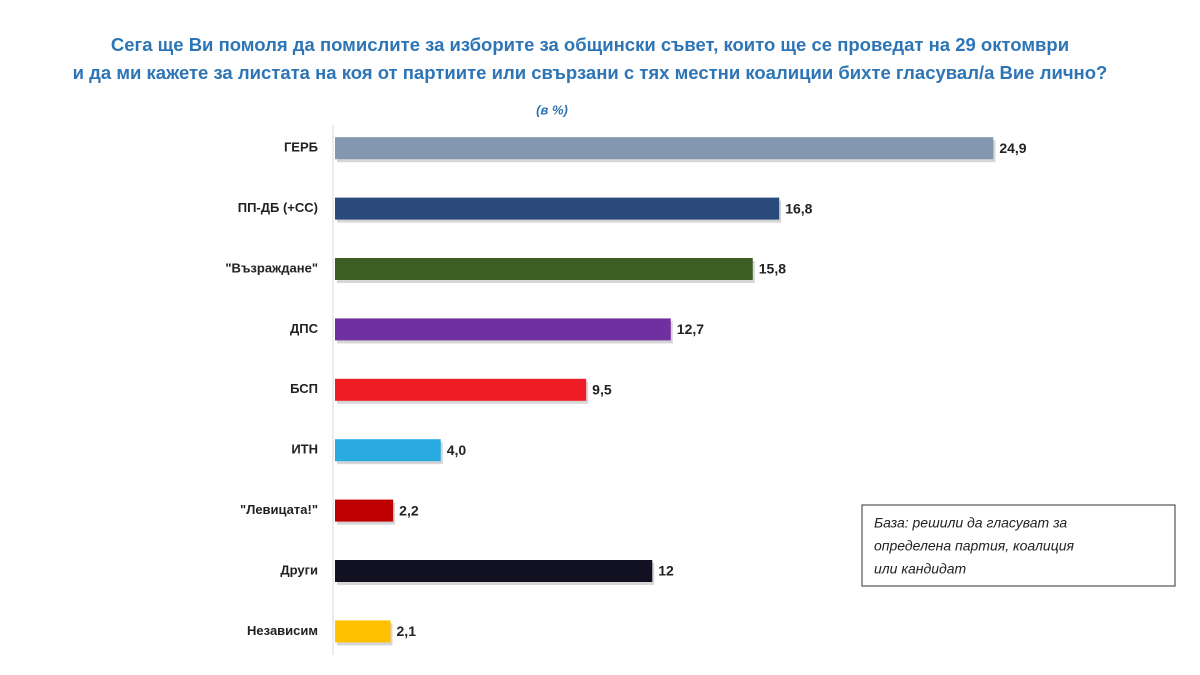 The height and width of the screenshot is (675, 1200). Describe the element at coordinates (602, 390) in the screenshot. I see `value-label: 9,5` at that location.